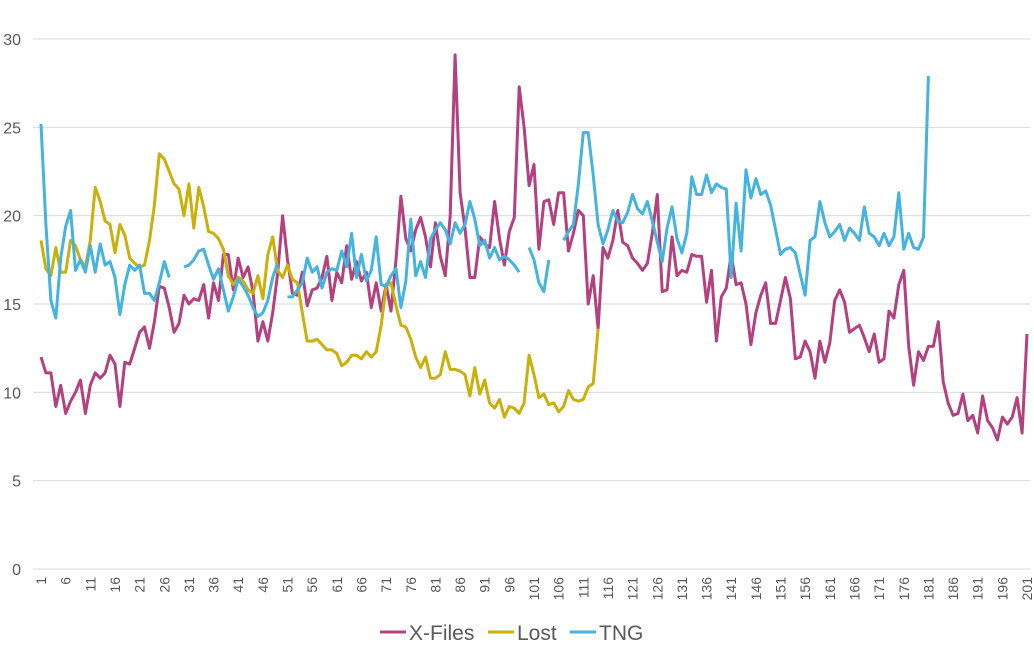 The image size is (1034, 662). I want to click on x-tick-label: 181, so click(928, 589).